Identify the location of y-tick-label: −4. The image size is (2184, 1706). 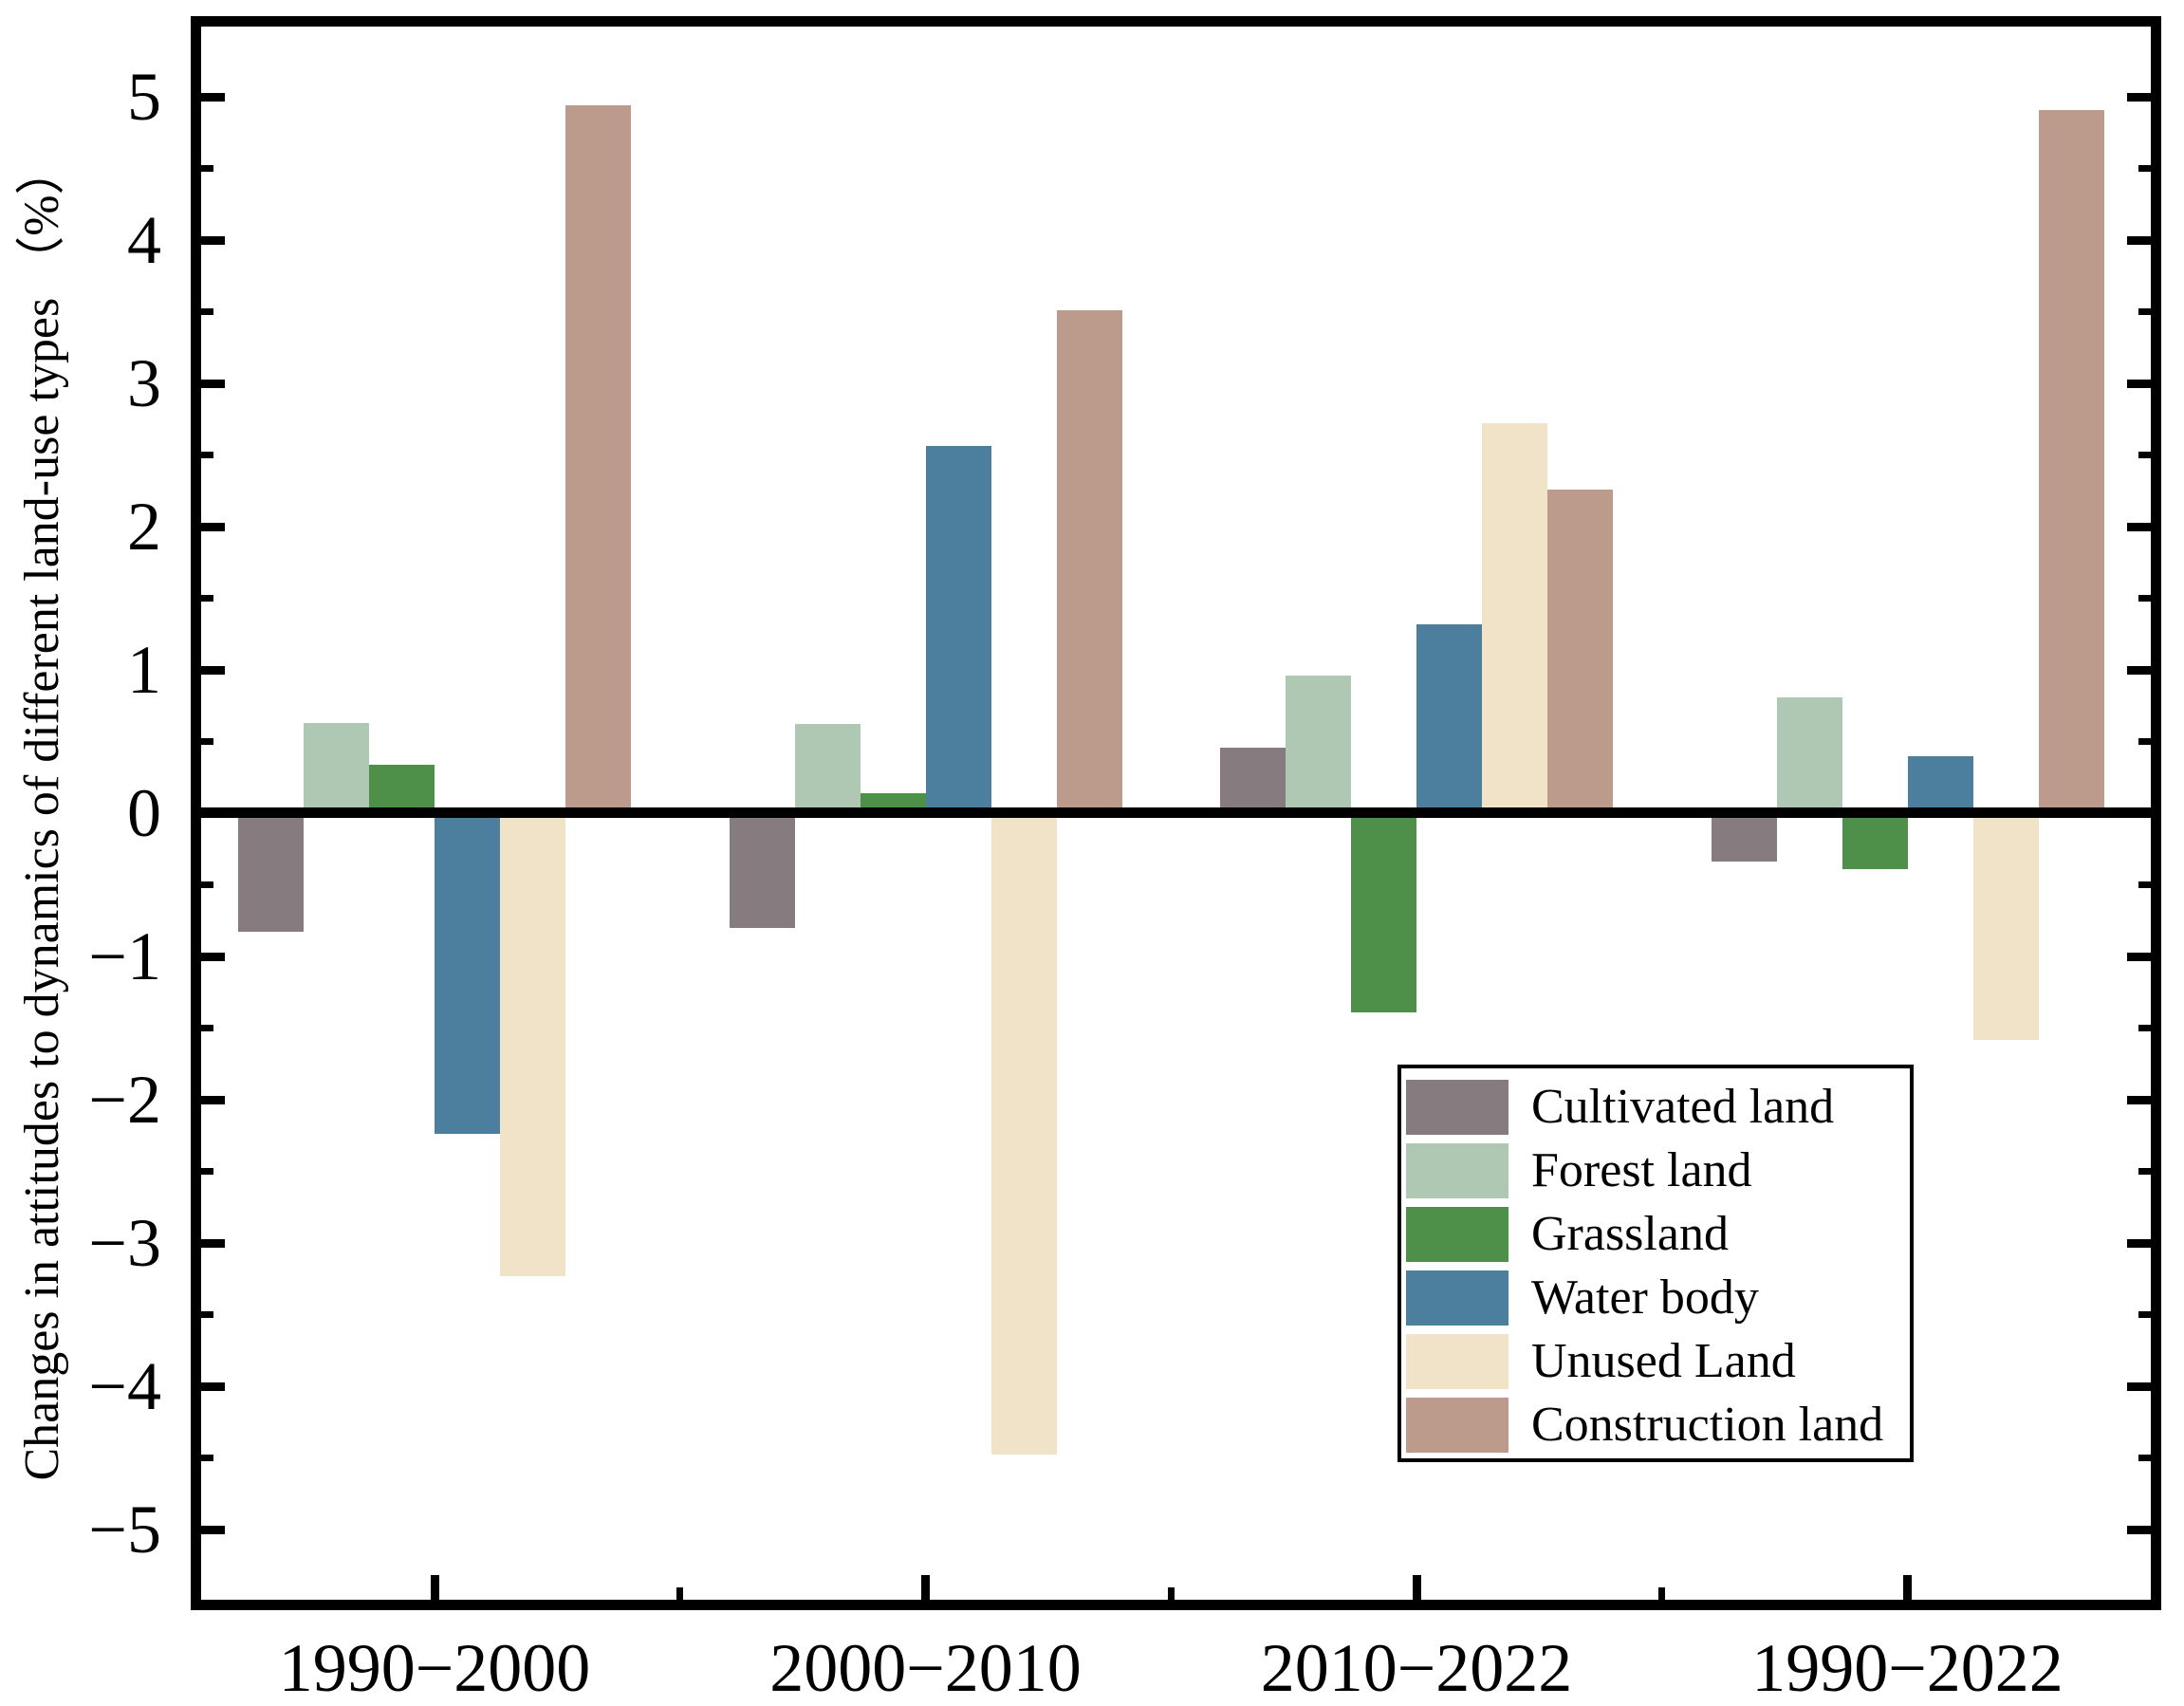
(80, 1386).